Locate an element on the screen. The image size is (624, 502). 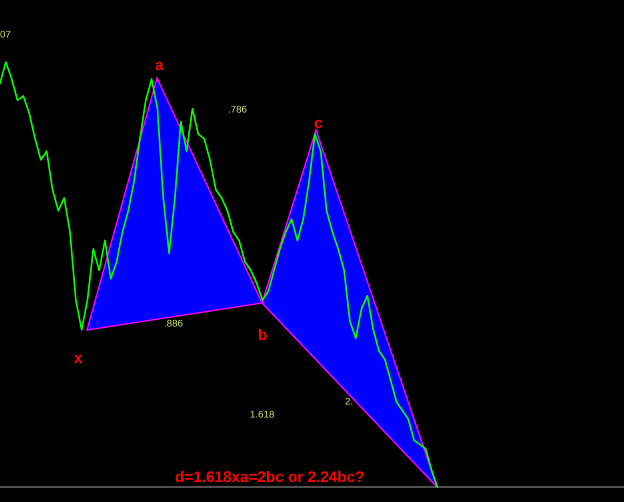
annotation: .886 is located at coordinates (173, 323).